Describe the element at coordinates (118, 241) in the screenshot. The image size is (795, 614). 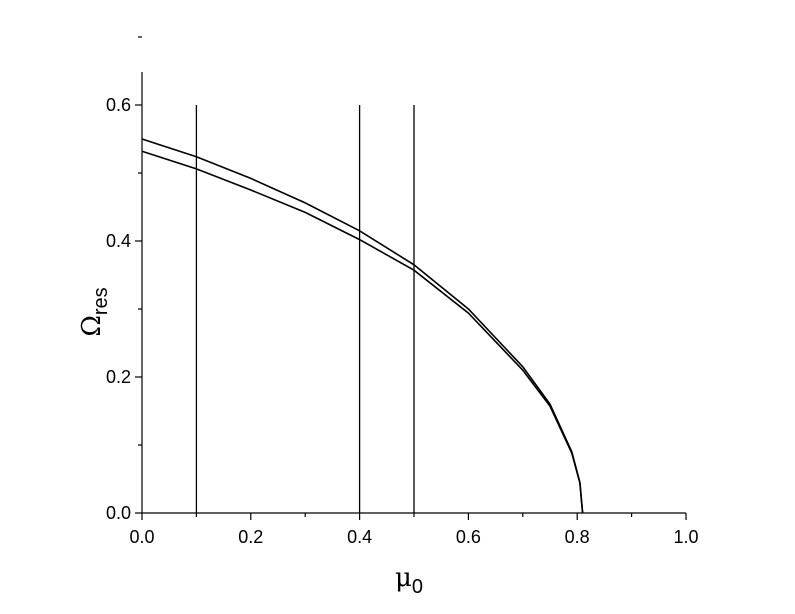
I see `y-tick-label: 0.4` at that location.